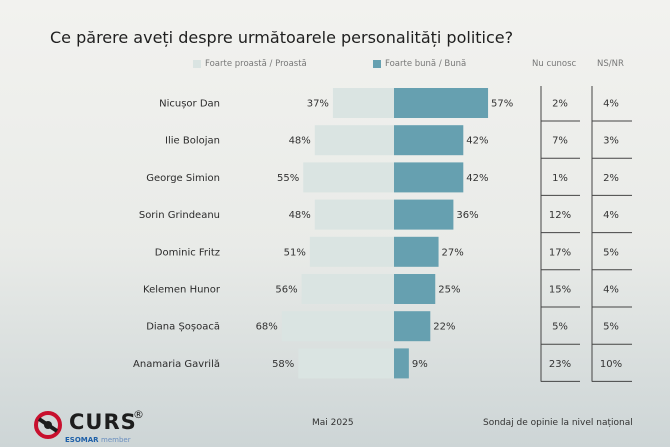 The image size is (670, 447). Describe the element at coordinates (189, 104) in the screenshot. I see `category-label: Nicușor Dan` at that location.